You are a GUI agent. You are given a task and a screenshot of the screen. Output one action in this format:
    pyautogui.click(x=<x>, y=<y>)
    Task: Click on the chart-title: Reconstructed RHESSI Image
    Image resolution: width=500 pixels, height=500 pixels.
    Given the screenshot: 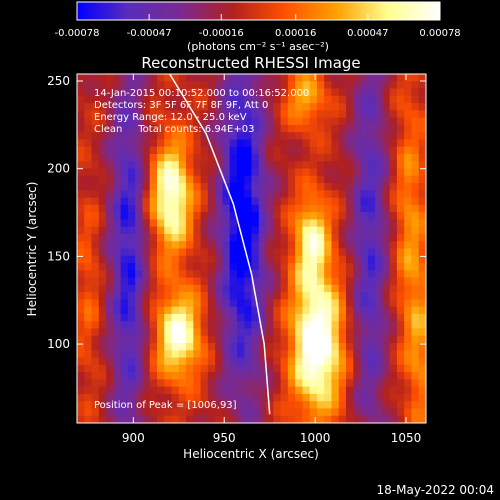 What is the action you would take?
    pyautogui.click(x=250, y=63)
    